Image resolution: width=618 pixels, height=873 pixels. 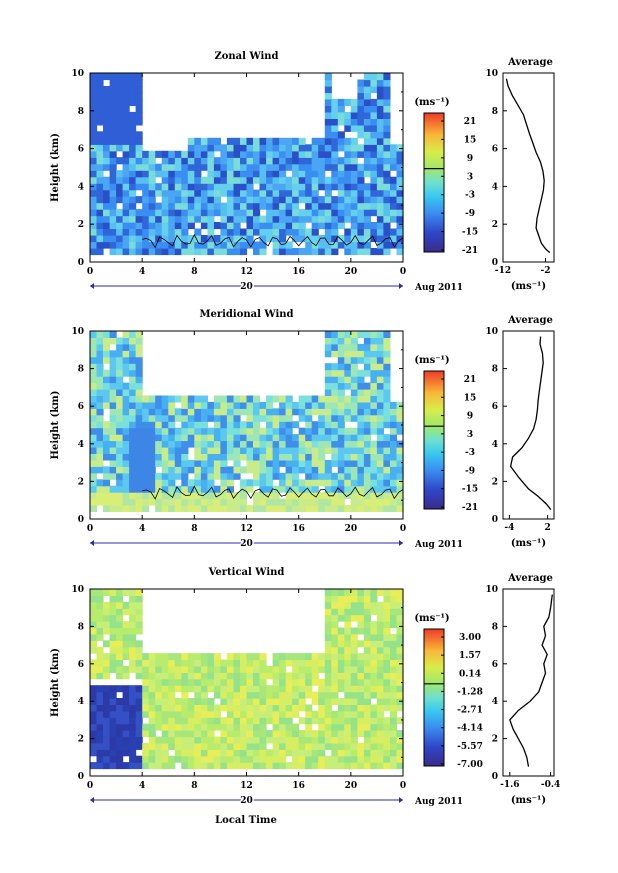 What do you see at coordinates (530, 62) in the screenshot?
I see `average-title: Average` at bounding box center [530, 62].